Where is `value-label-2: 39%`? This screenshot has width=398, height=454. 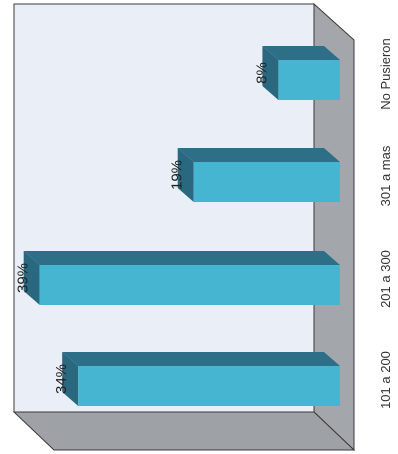 value-label-2: 39% is located at coordinates (23, 278).